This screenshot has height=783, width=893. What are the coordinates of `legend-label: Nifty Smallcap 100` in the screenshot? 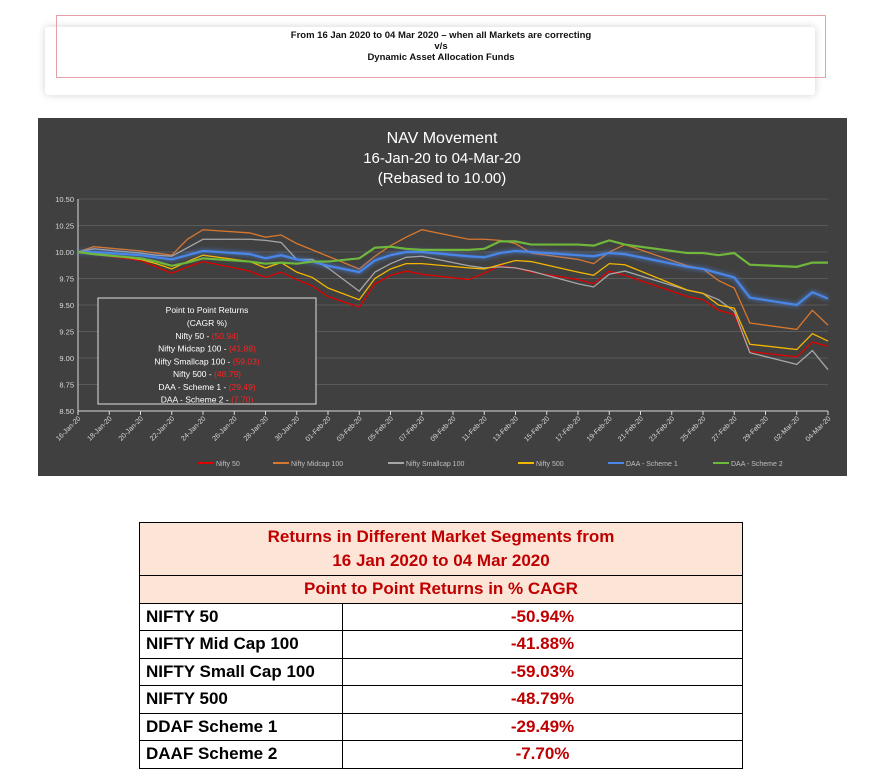 It's located at (435, 464).